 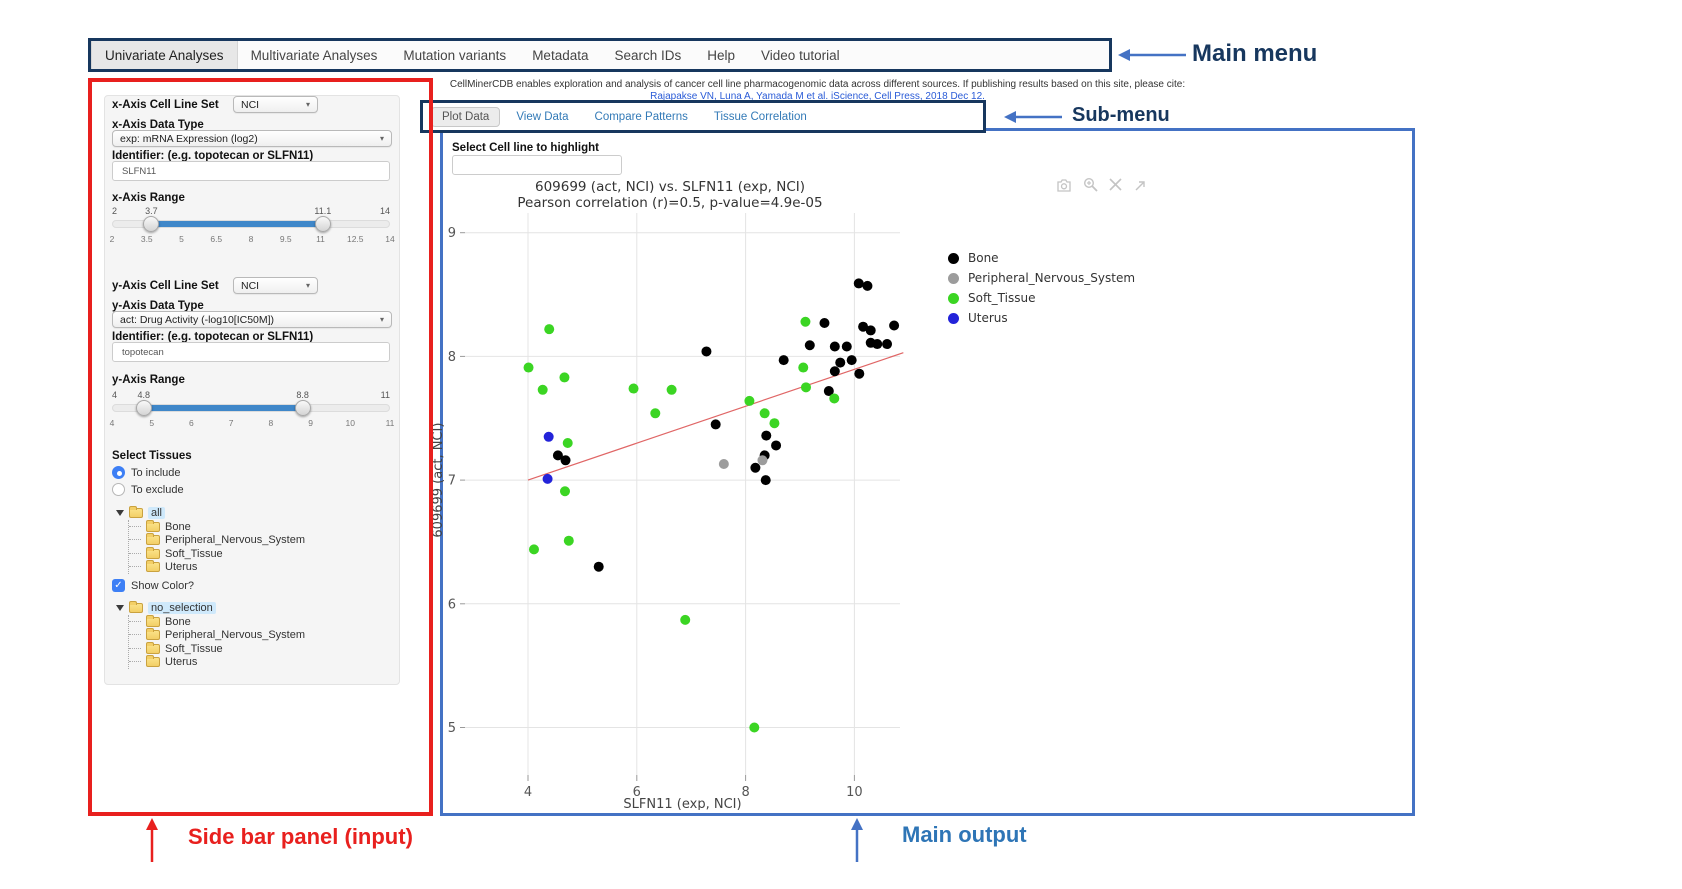 What do you see at coordinates (250, 285) in the screenshot?
I see `y-axis-cell-line-set-value: NCI` at bounding box center [250, 285].